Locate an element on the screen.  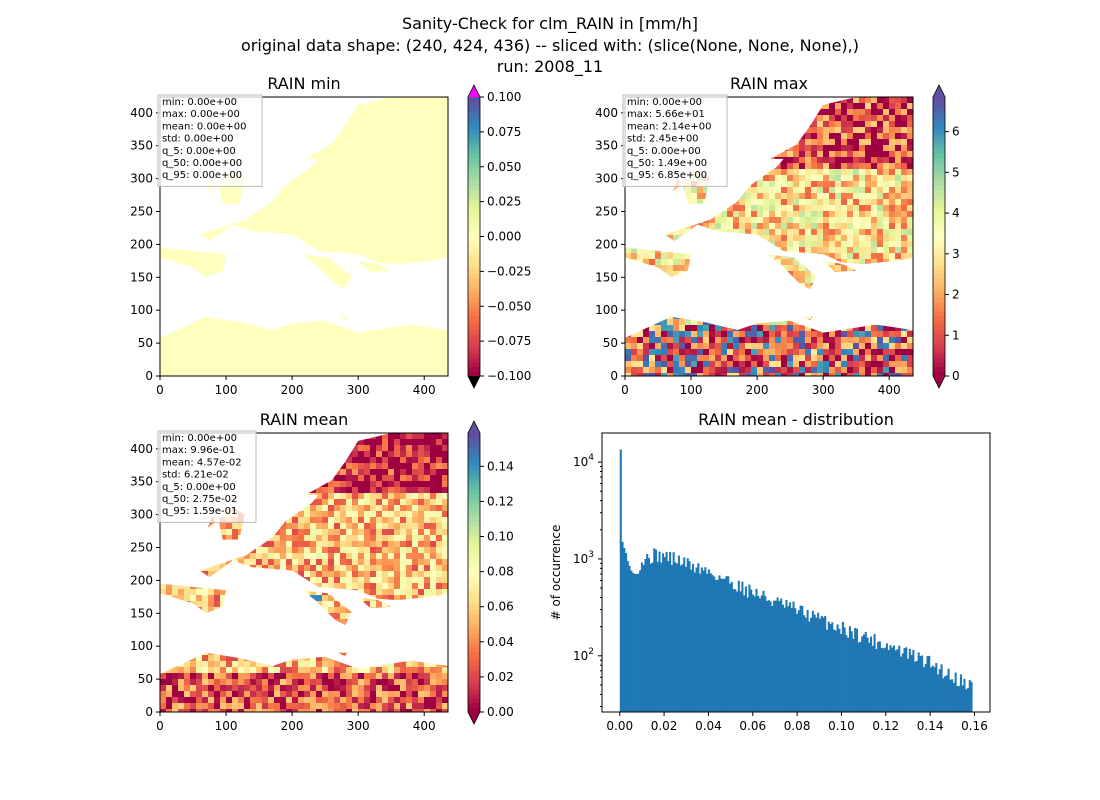
histogram-axes-frame is located at coordinates (796, 572).